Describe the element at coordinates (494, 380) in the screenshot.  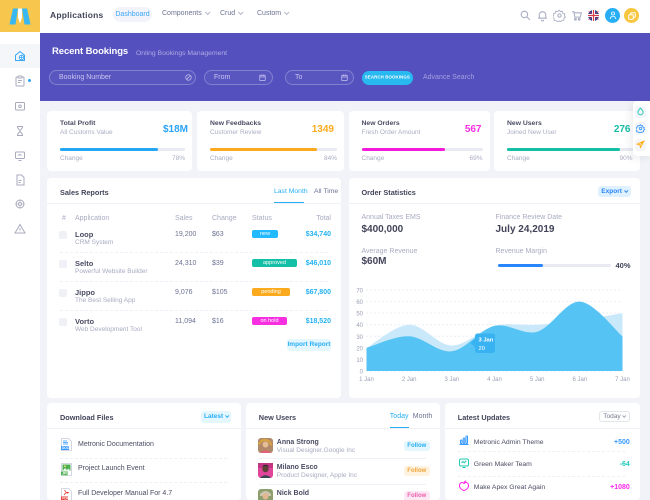
I see `svg-text: 4 Jan` at that location.